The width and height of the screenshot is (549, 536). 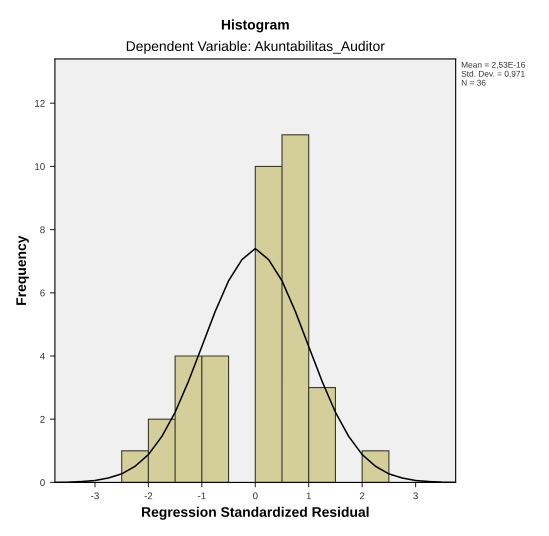 What do you see at coordinates (415, 496) in the screenshot?
I see `x-tick-label: 3` at bounding box center [415, 496].